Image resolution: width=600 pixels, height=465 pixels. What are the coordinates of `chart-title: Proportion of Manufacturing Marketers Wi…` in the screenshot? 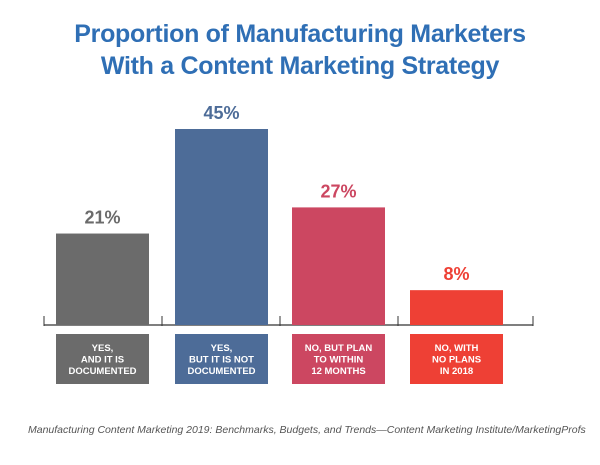 It's located at (300, 50).